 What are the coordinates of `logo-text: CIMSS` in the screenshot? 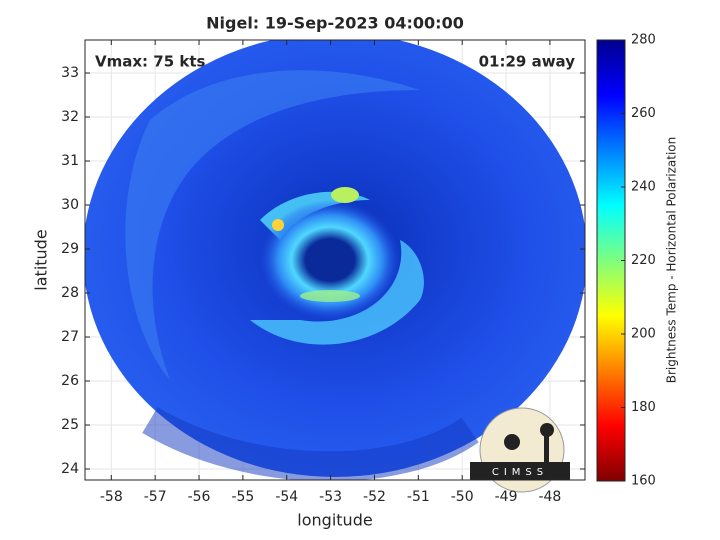 It's located at (520, 472).